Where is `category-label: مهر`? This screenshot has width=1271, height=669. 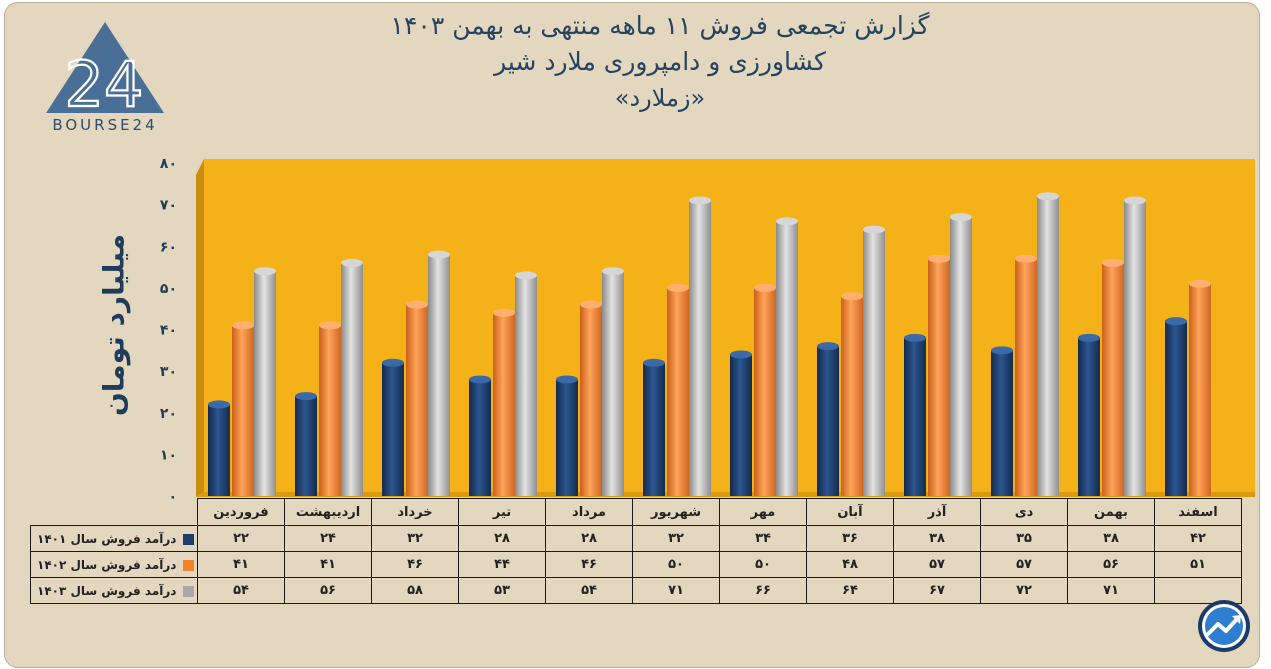
category-label: مهر is located at coordinates (763, 512).